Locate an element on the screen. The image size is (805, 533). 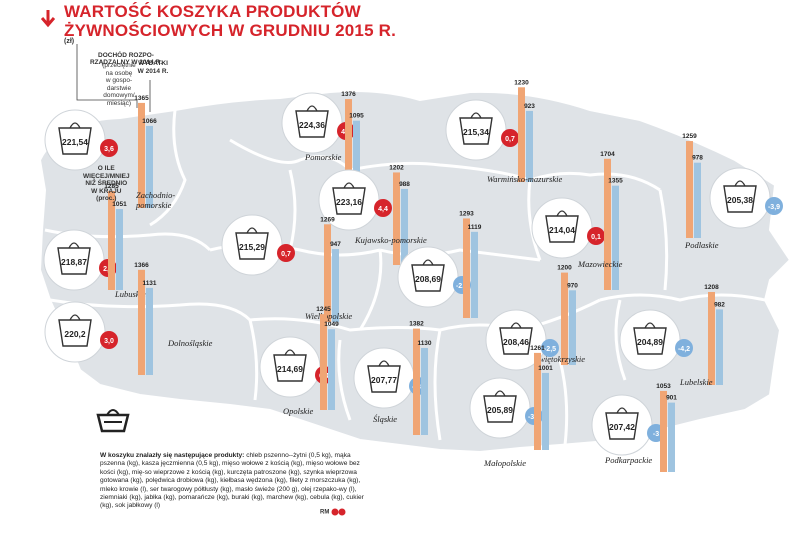
region-name: Podlaskie is located at coordinates (701, 245).